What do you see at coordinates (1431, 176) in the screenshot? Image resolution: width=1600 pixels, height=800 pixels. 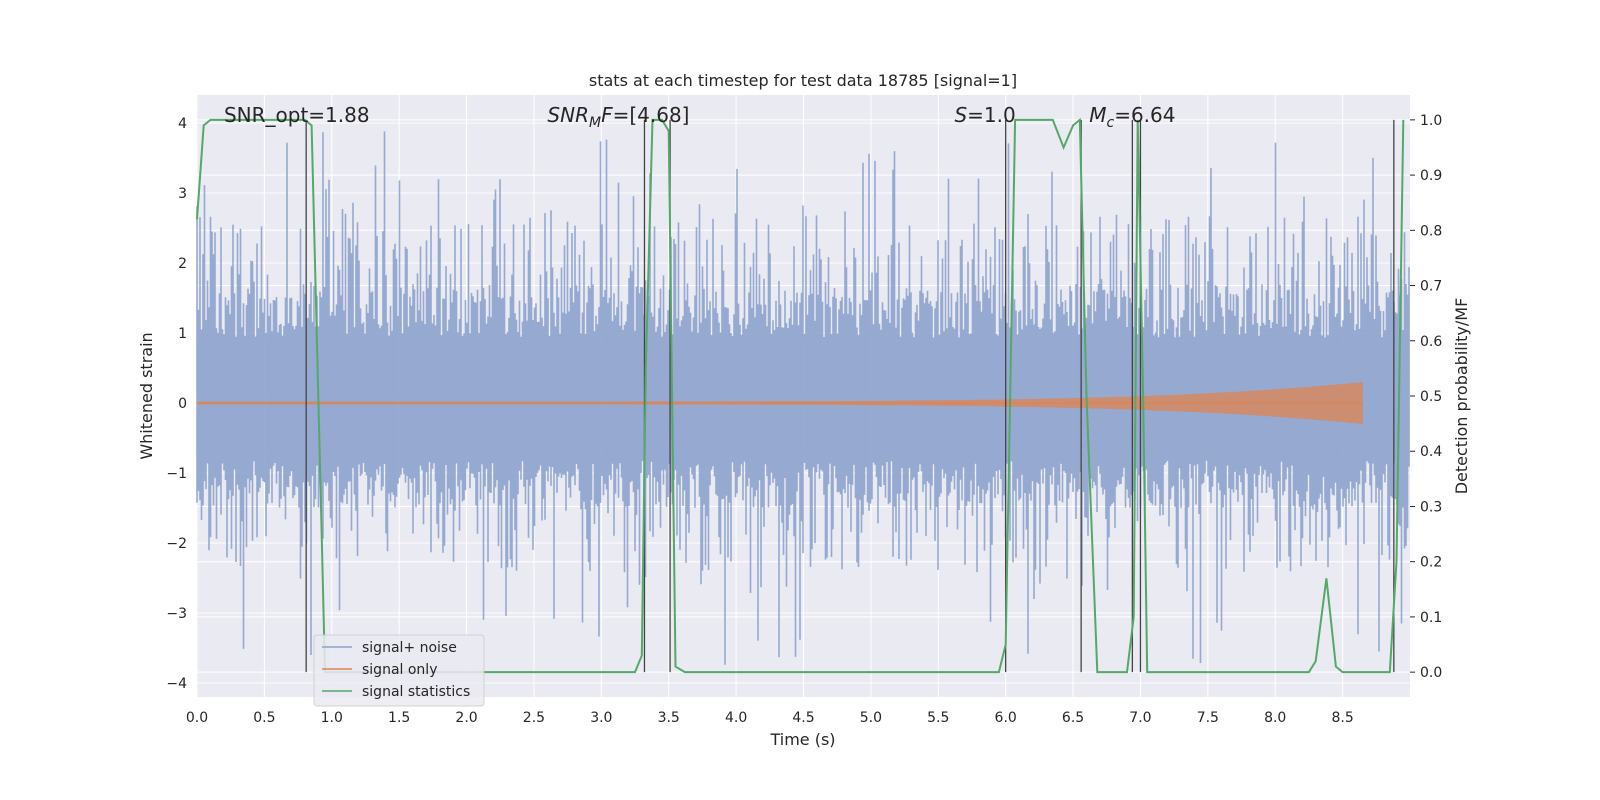 I see `y-right-tick-label: 0.9` at bounding box center [1431, 176].